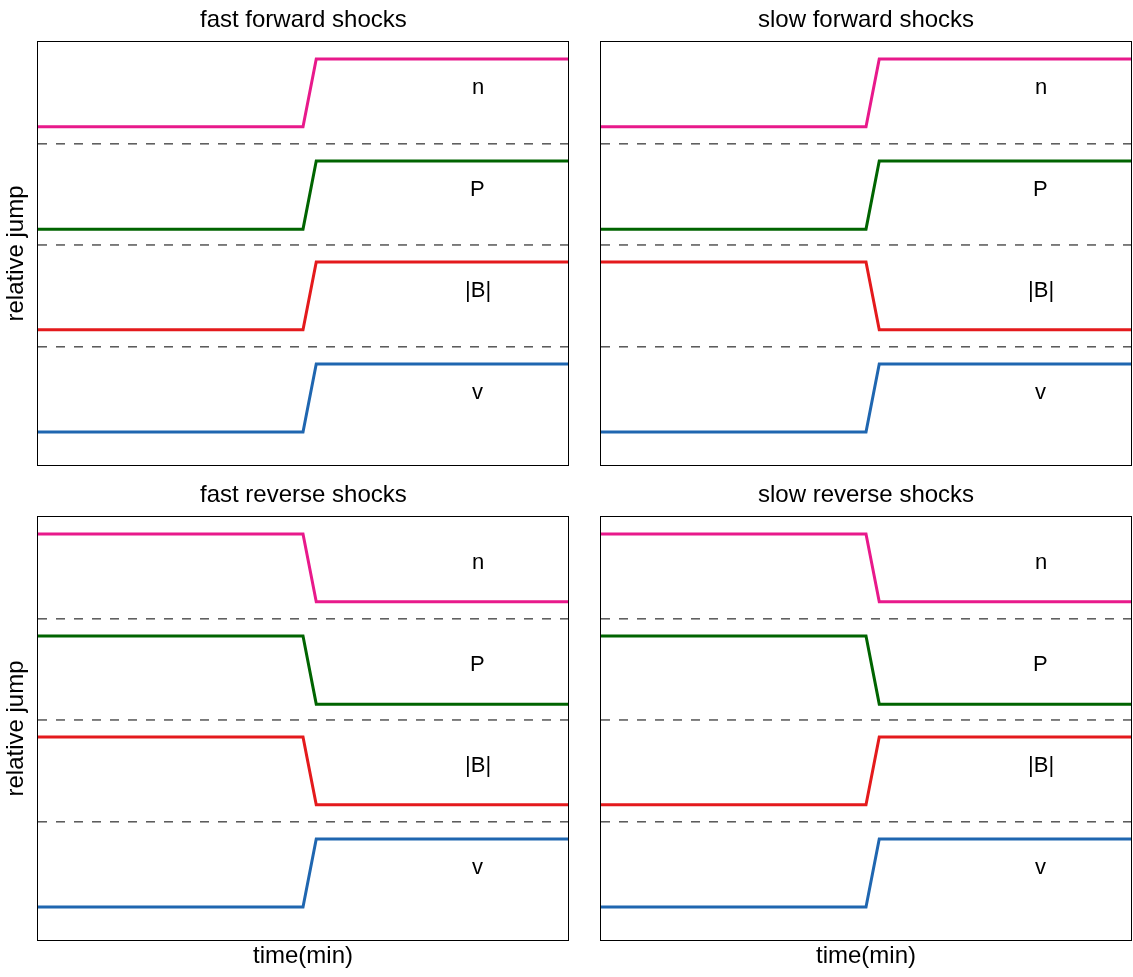 This screenshot has height=977, width=1133. What do you see at coordinates (303, 493) in the screenshot?
I see `chart-title: fast reverse shocks` at bounding box center [303, 493].